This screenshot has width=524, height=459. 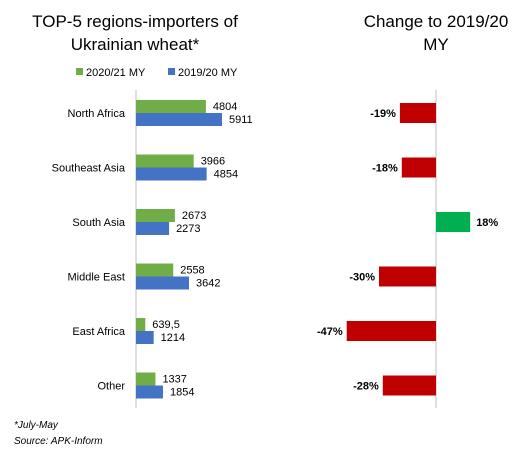 What do you see at coordinates (192, 271) in the screenshot?
I see `data-label-2020-21-my-middle-east: 2558` at bounding box center [192, 271].